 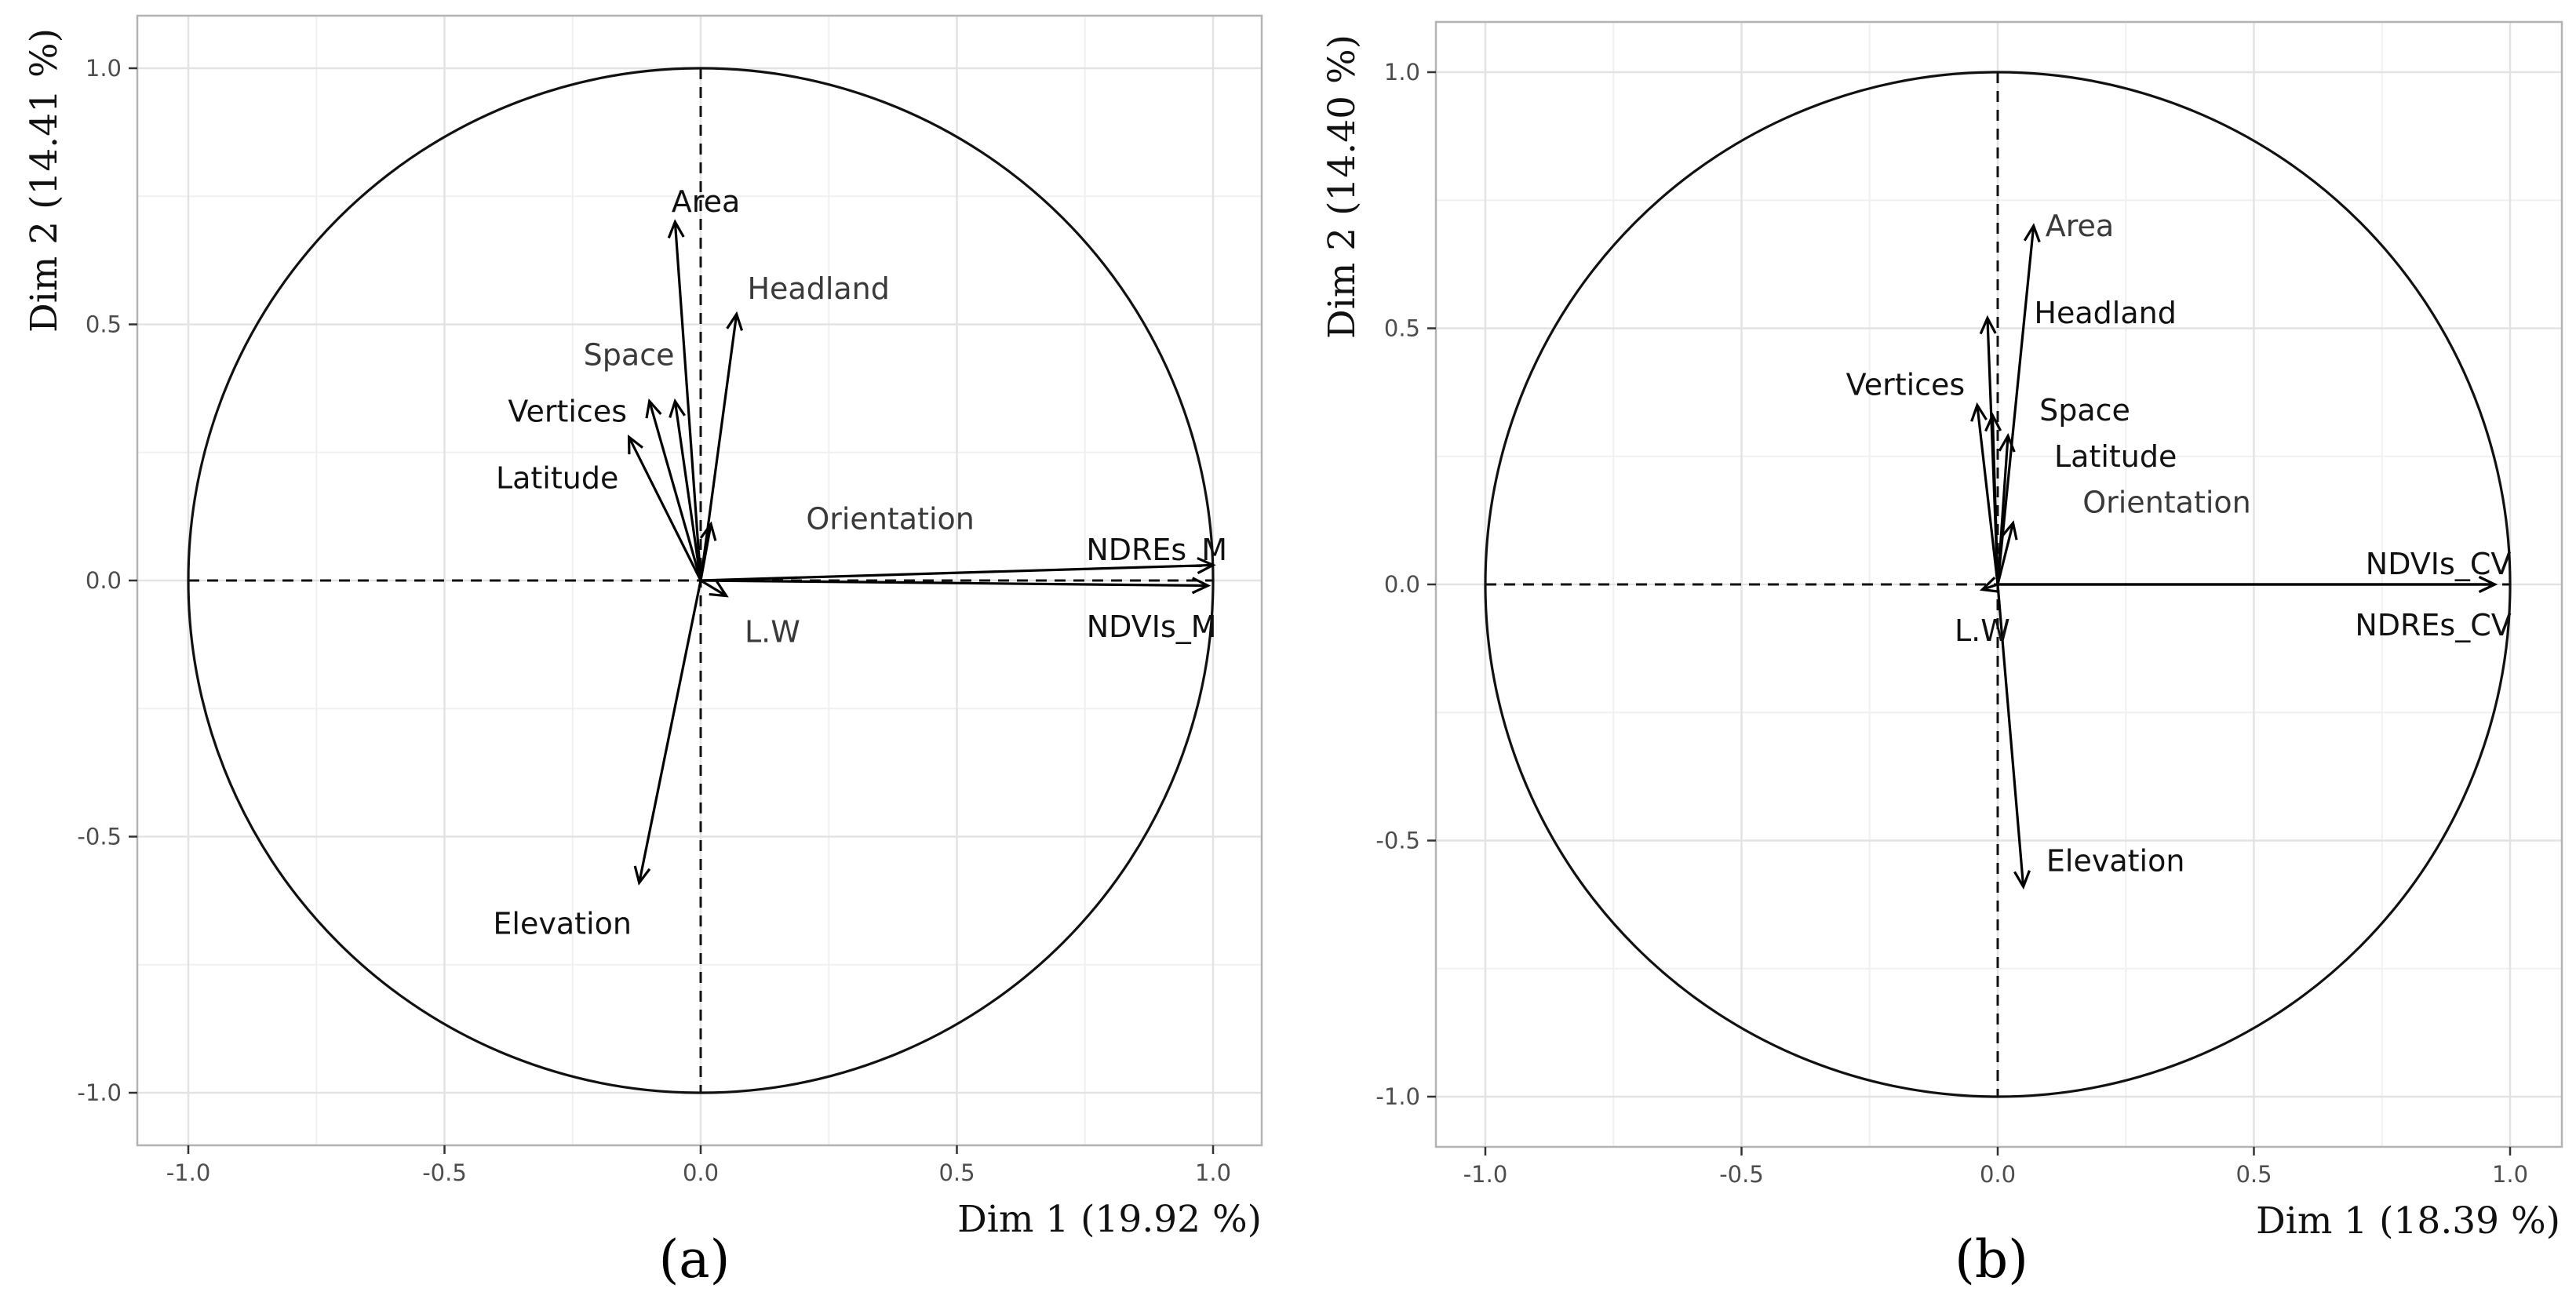 I want to click on panel-label: (b), so click(x=1991, y=1260).